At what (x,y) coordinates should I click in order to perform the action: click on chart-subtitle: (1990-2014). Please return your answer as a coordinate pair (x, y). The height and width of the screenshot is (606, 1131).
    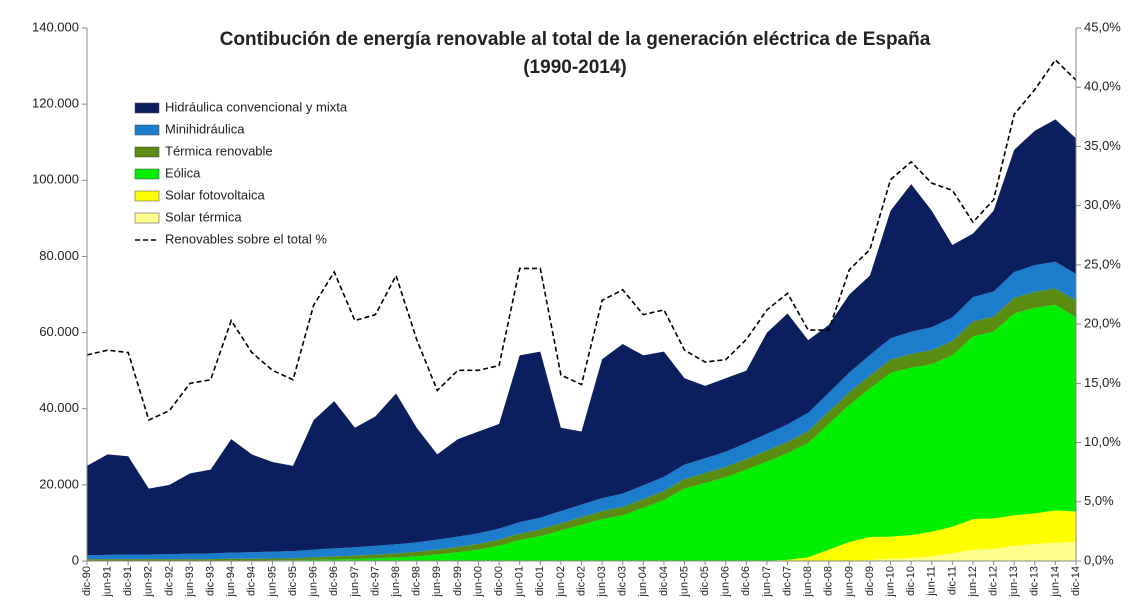
    Looking at the image, I should click on (575, 67).